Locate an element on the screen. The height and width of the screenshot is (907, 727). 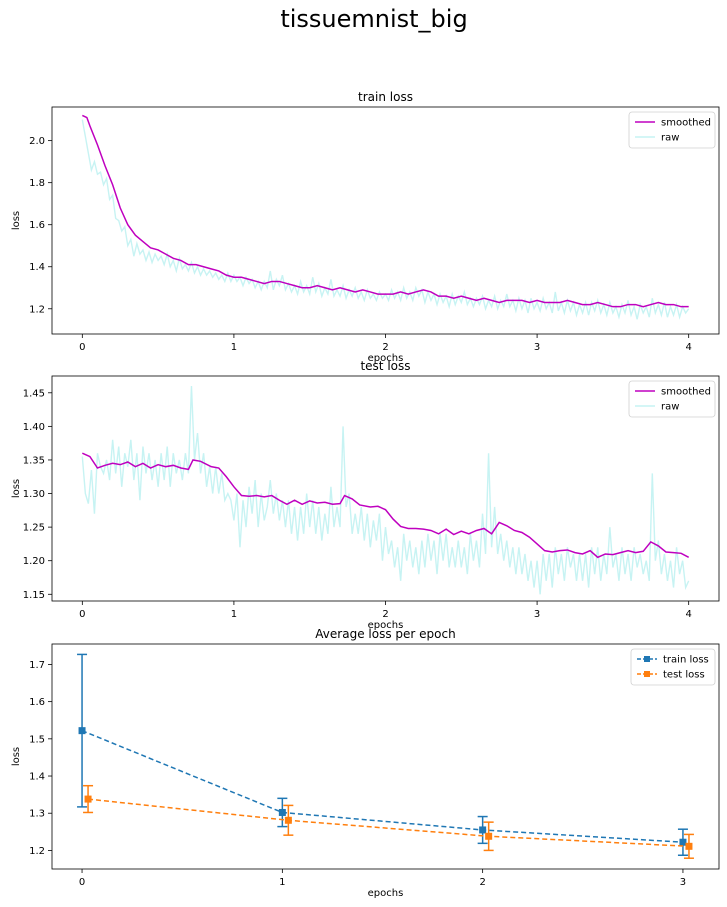
chart-title: Average loss per epoch is located at coordinates (385, 634).